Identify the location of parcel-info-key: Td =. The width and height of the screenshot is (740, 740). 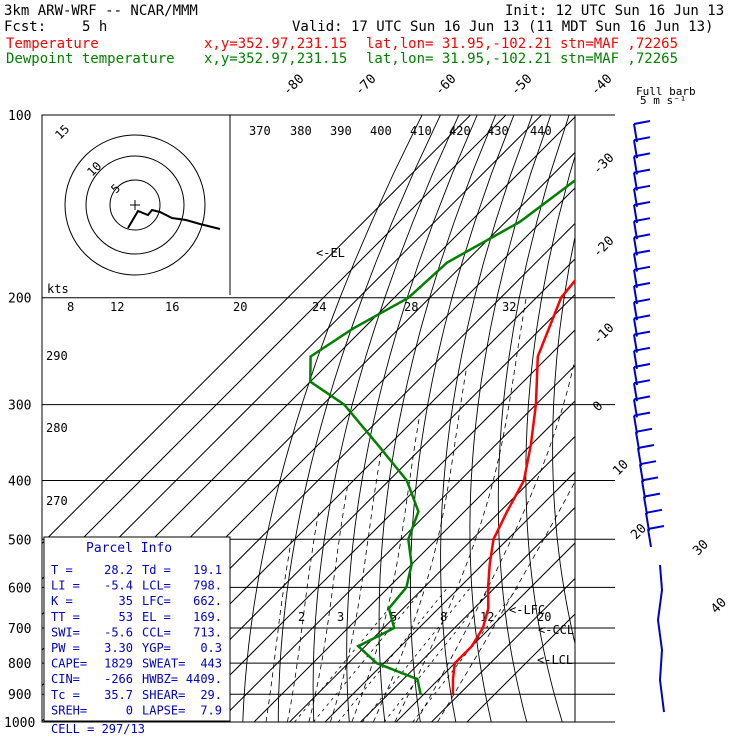
(156, 570).